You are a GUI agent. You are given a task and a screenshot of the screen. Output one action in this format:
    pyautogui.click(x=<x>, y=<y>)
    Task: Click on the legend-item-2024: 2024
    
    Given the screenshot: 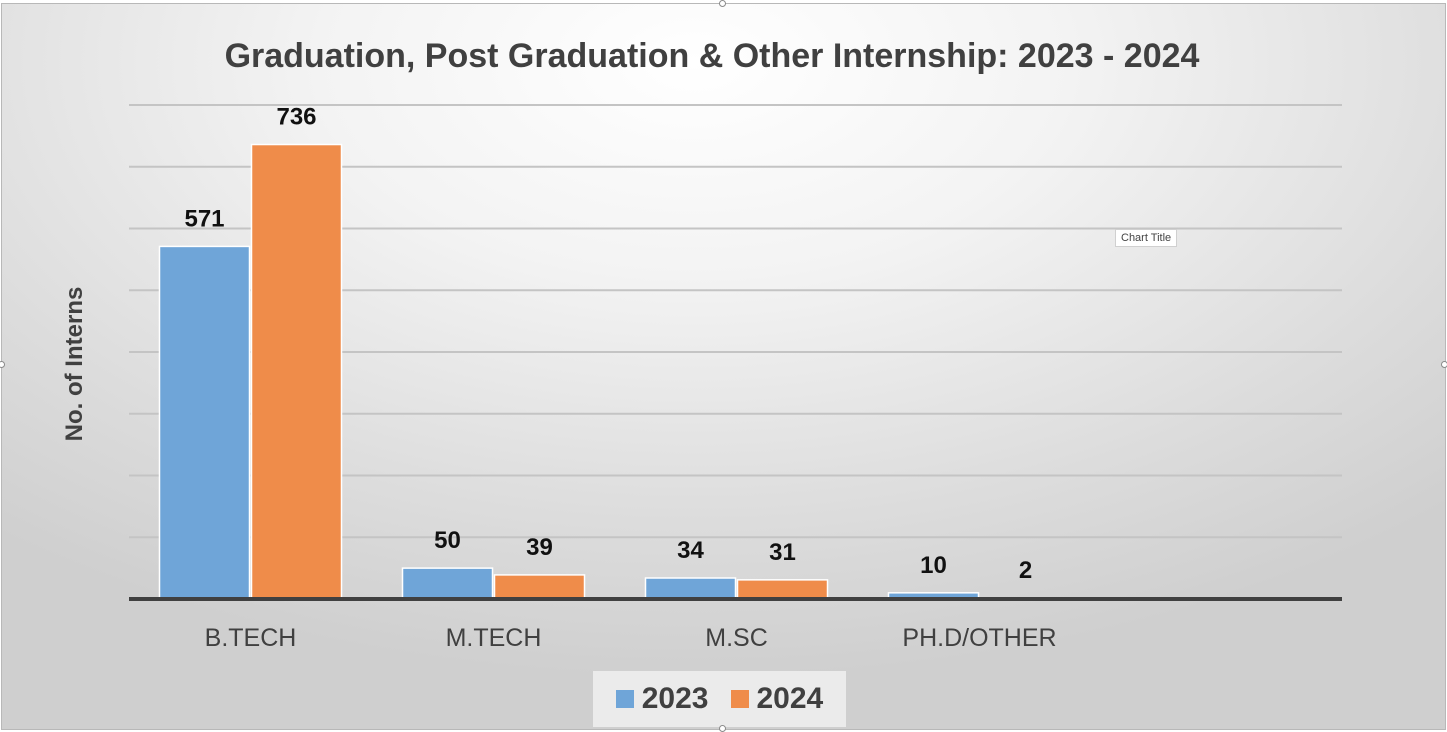 What is the action you would take?
    pyautogui.click(x=777, y=699)
    